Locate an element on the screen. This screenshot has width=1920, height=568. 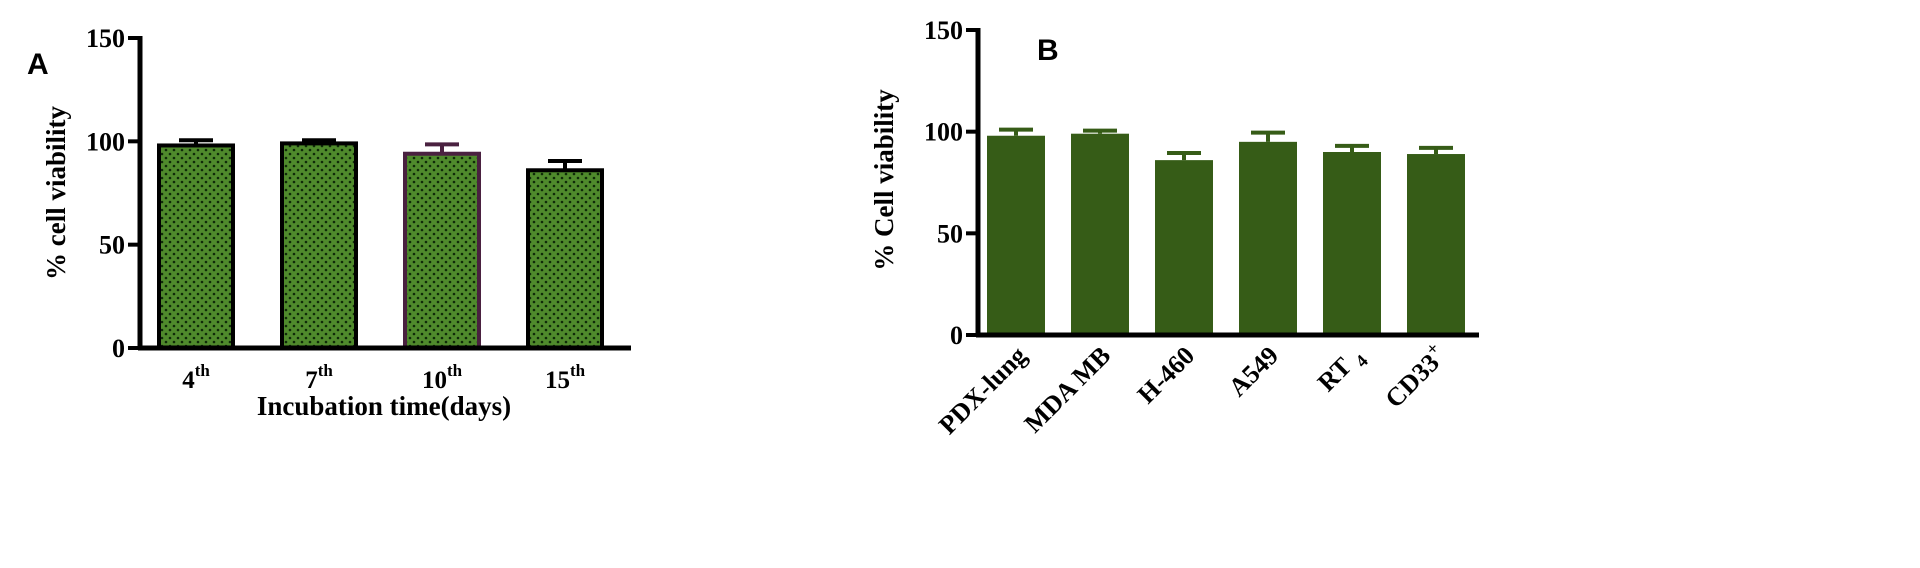
category-label-a-0-base: 4 is located at coordinates (188, 380).